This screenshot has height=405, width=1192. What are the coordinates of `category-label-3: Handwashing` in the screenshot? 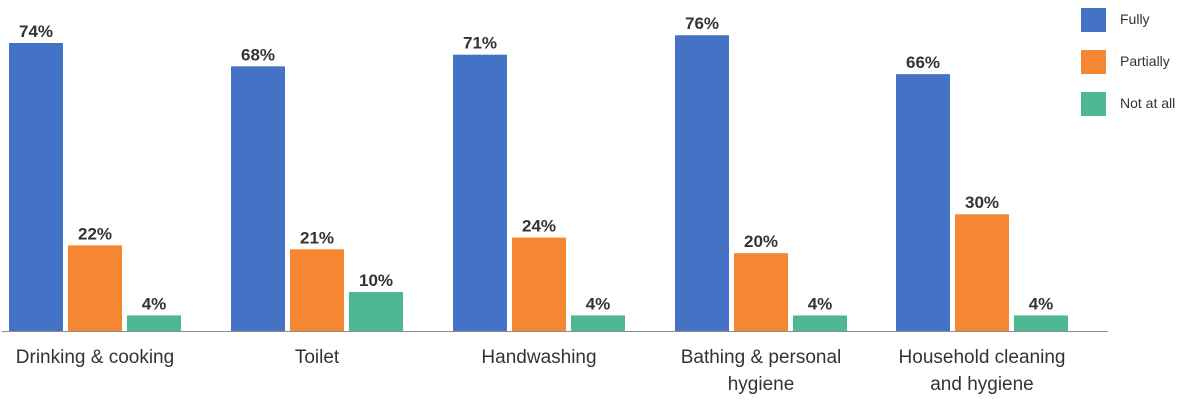 It's located at (538, 357).